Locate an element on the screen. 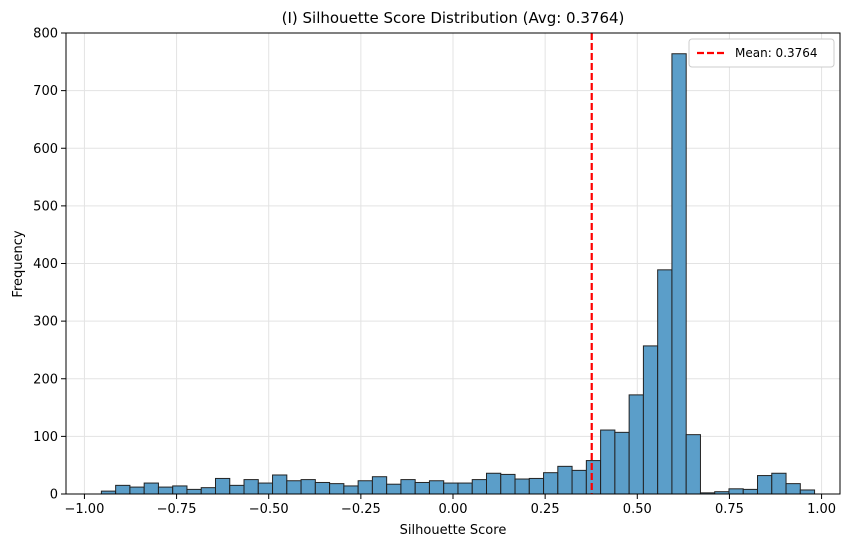  y-axis-ticks: 0 100 200 300 400 500 600 700 800 is located at coordinates (49, 265).